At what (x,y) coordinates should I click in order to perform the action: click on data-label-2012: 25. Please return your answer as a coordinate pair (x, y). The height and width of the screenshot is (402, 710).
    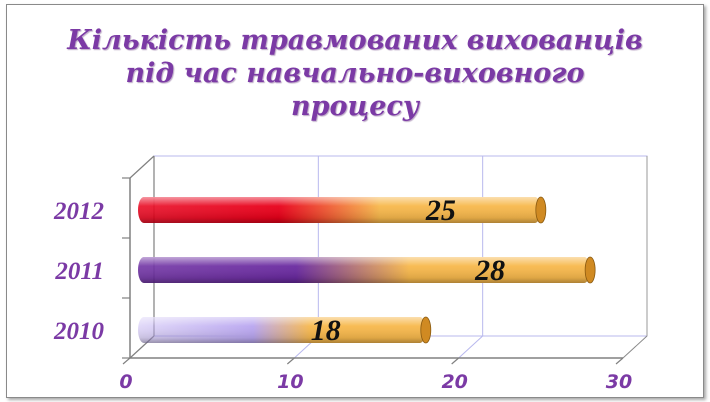
    Looking at the image, I should click on (440, 210).